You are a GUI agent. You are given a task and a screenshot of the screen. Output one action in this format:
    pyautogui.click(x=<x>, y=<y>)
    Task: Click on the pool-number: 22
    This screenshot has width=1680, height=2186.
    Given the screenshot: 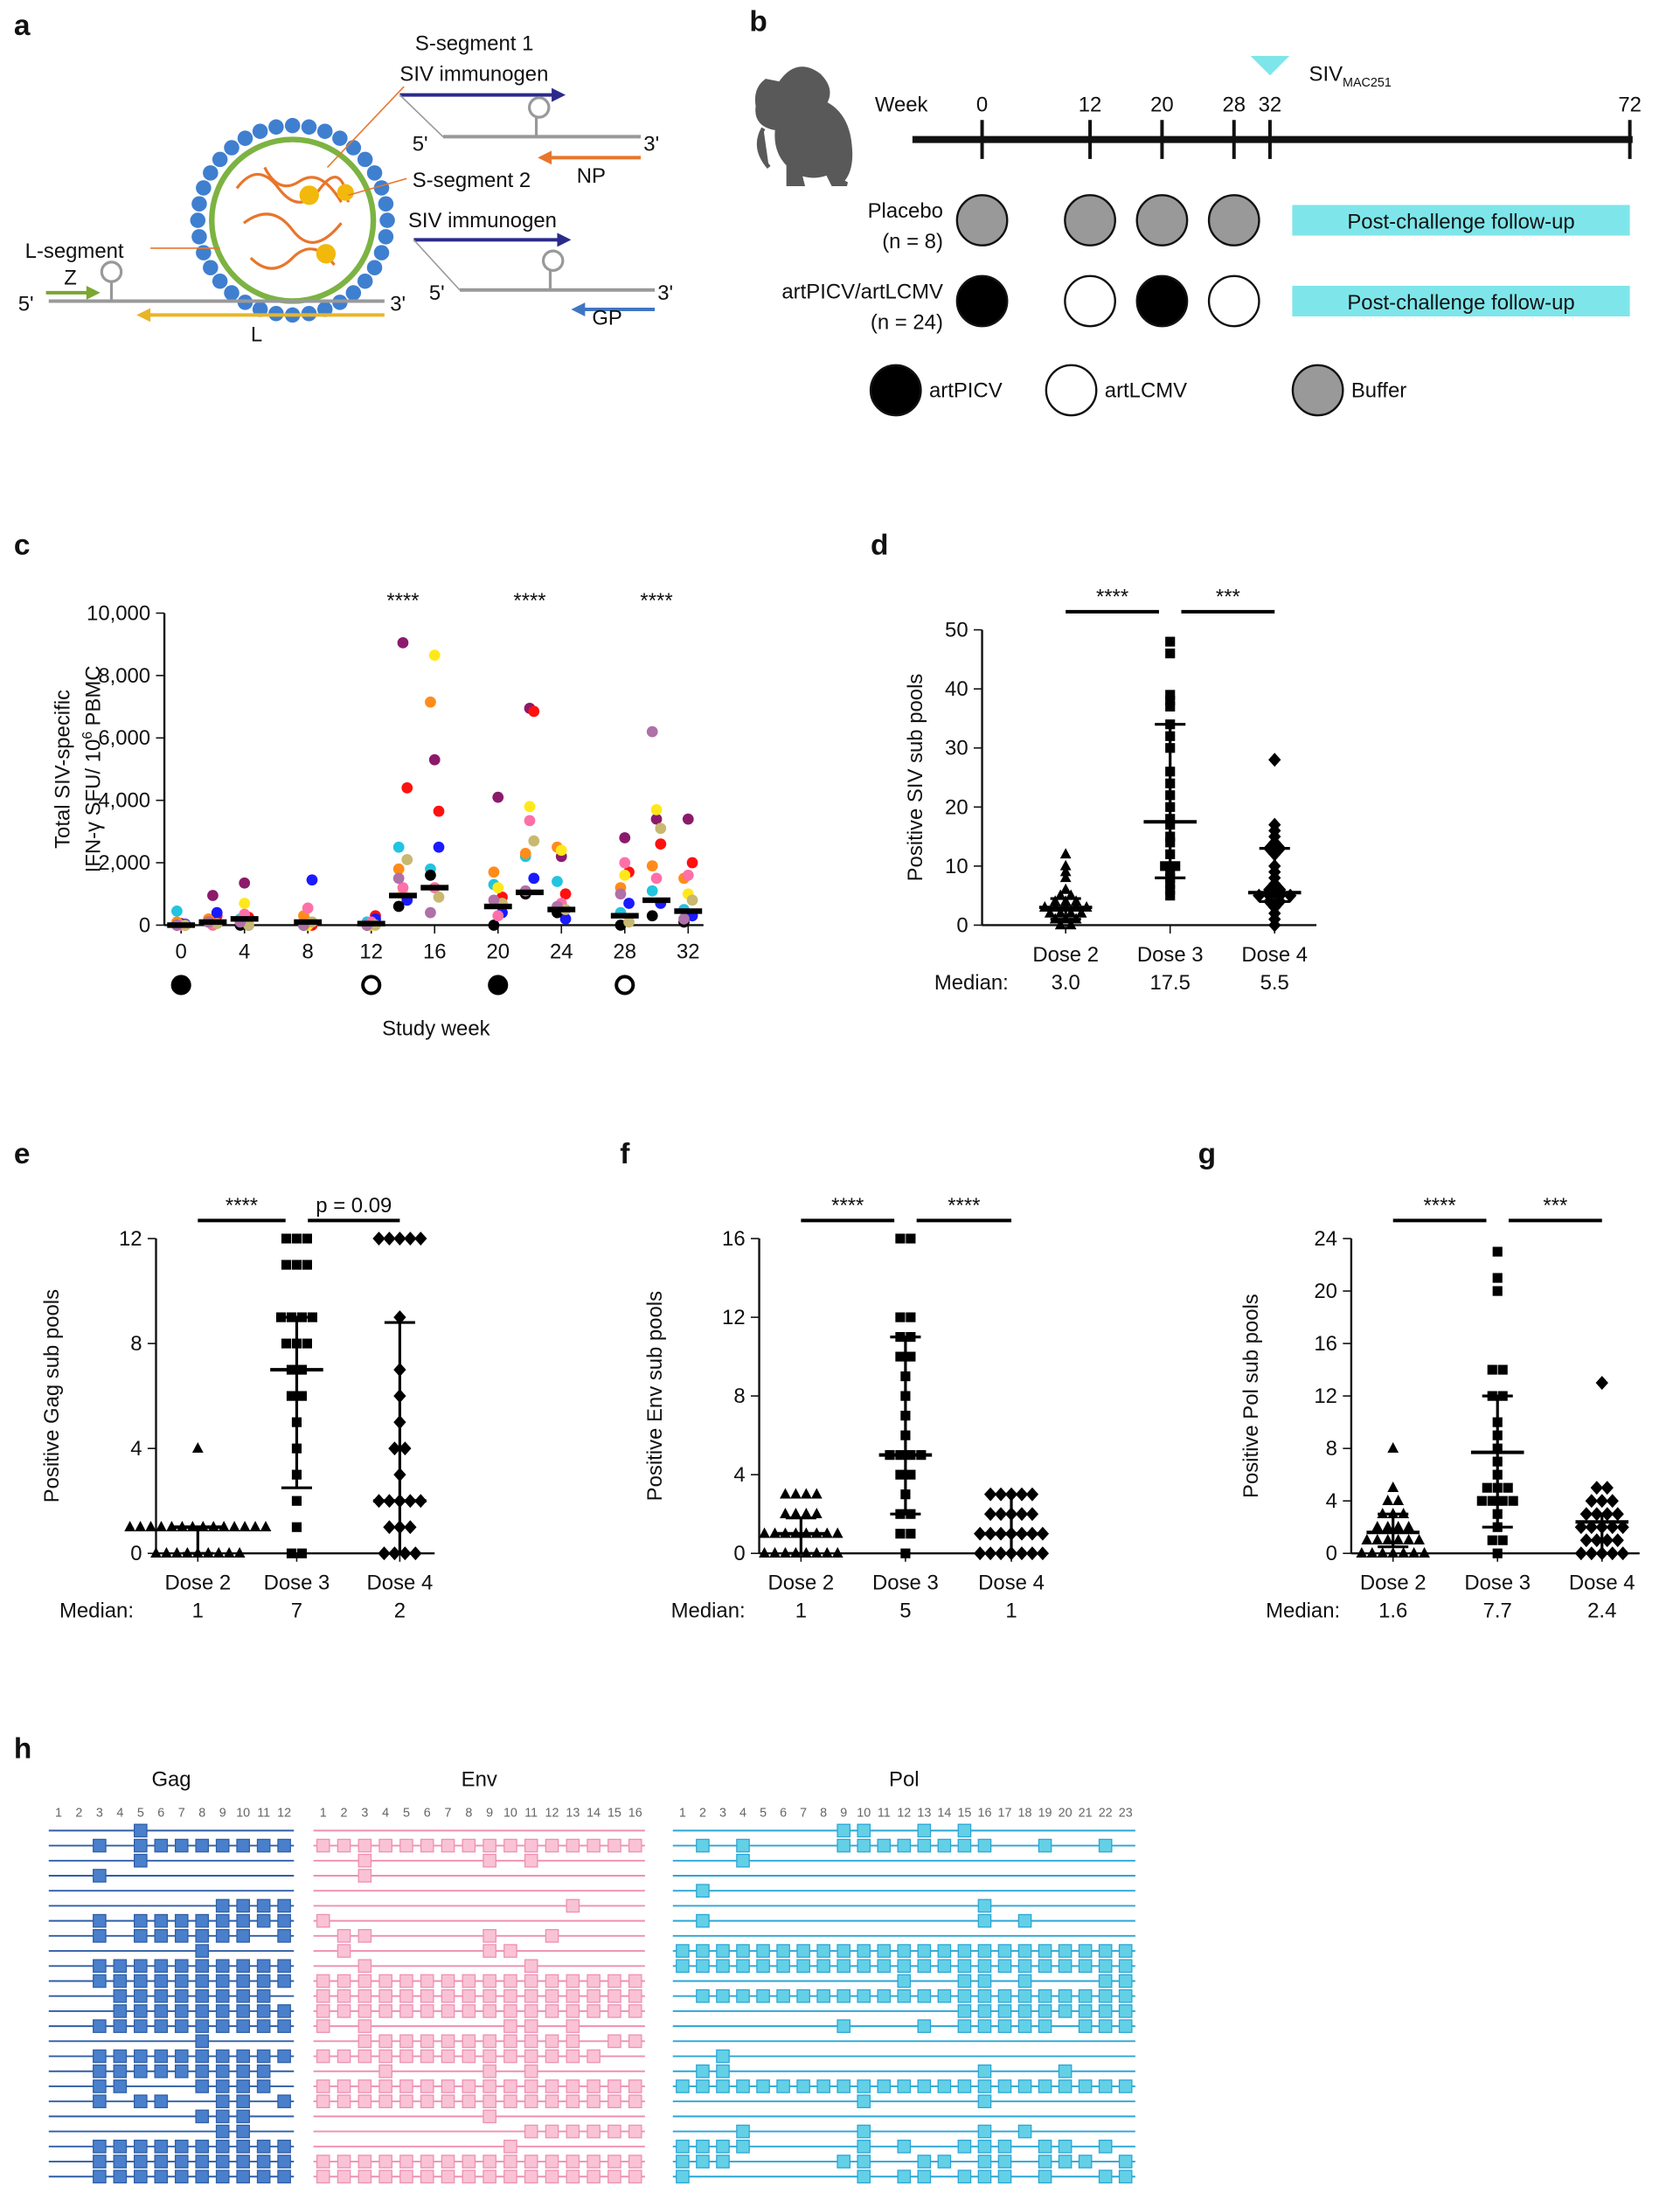 What is the action you would take?
    pyautogui.click(x=1106, y=1813)
    